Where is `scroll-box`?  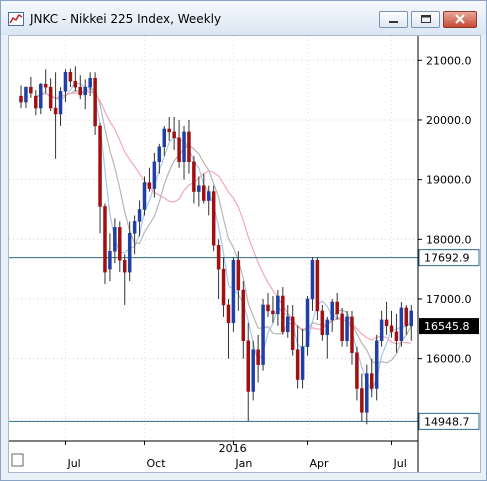
scroll-box is located at coordinates (17, 460).